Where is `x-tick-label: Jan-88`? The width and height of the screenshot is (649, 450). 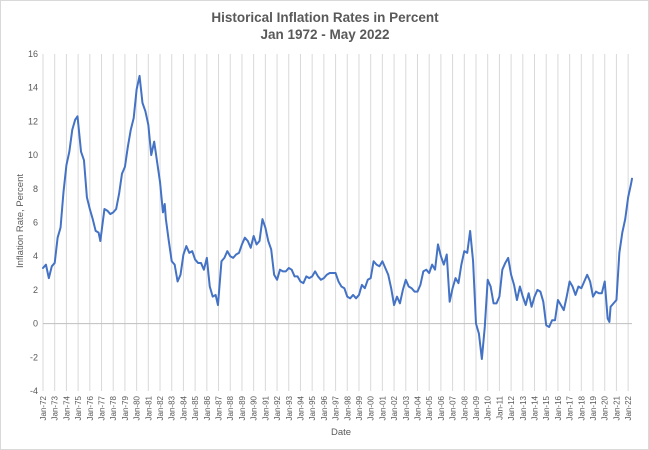
x-tick-label: Jan-88 is located at coordinates (230, 407).